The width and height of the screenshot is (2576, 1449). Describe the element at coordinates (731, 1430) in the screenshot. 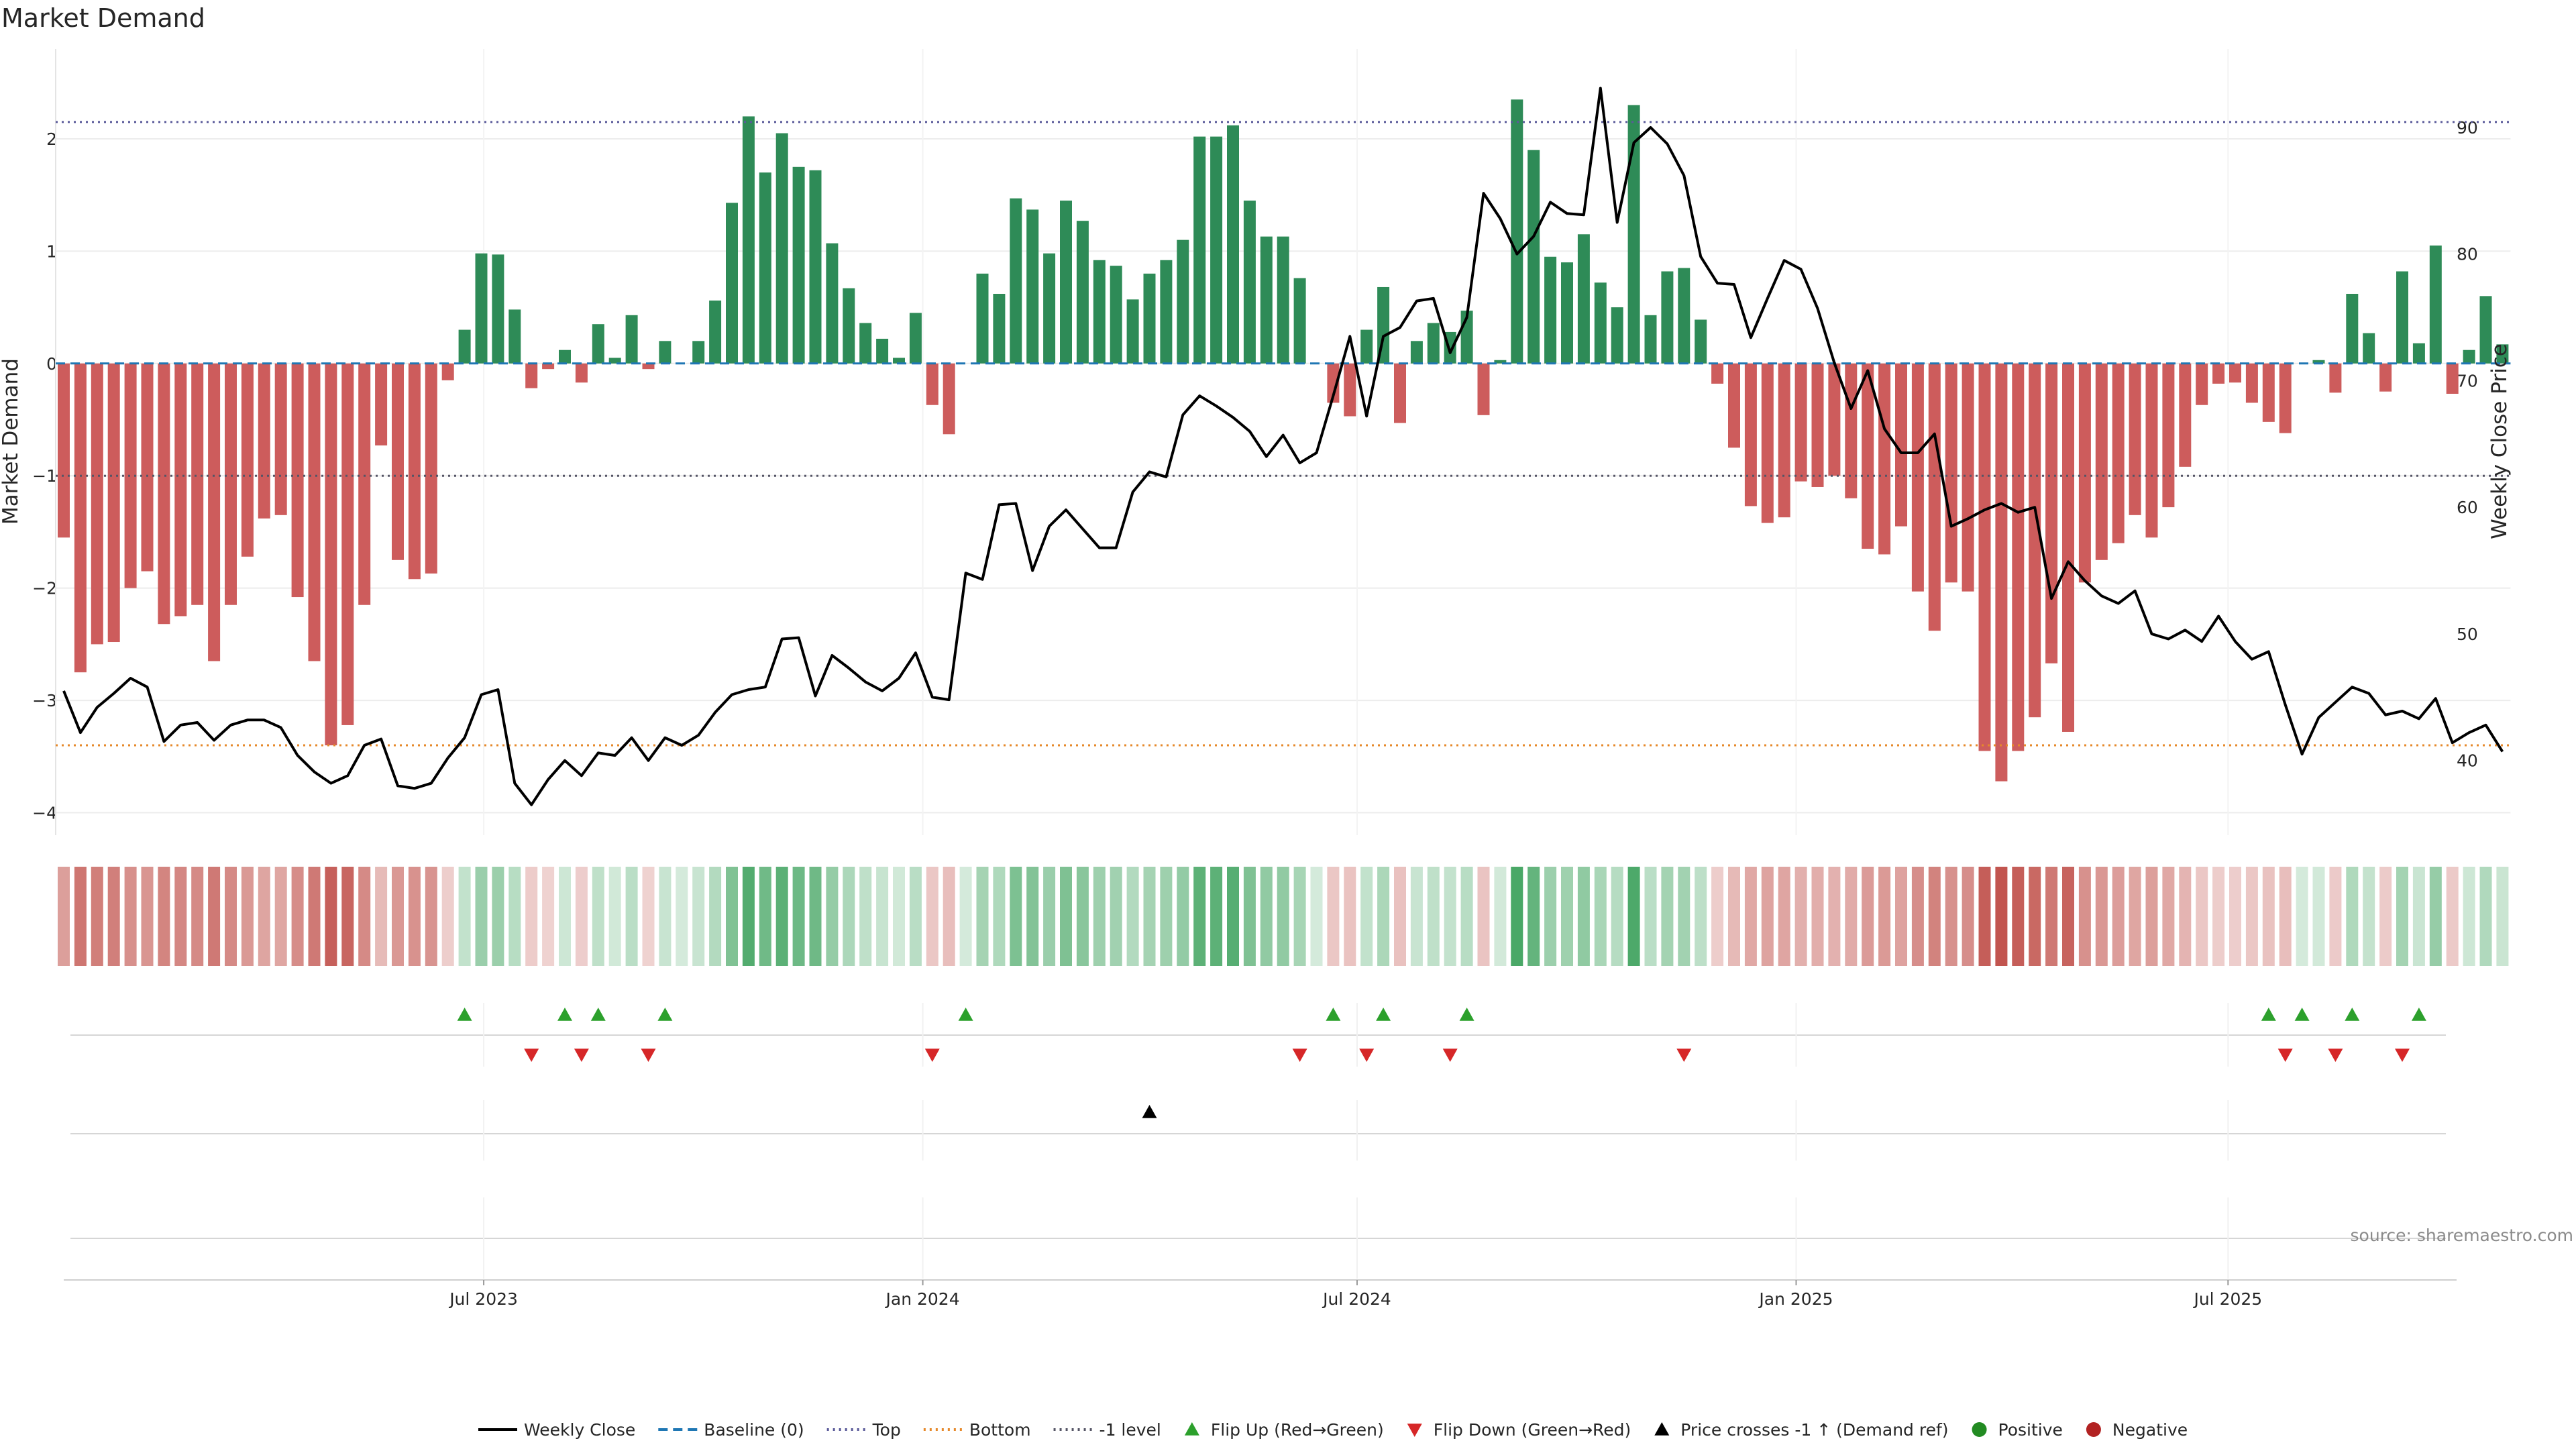

I see `legend-item: Baseline (0)` at that location.